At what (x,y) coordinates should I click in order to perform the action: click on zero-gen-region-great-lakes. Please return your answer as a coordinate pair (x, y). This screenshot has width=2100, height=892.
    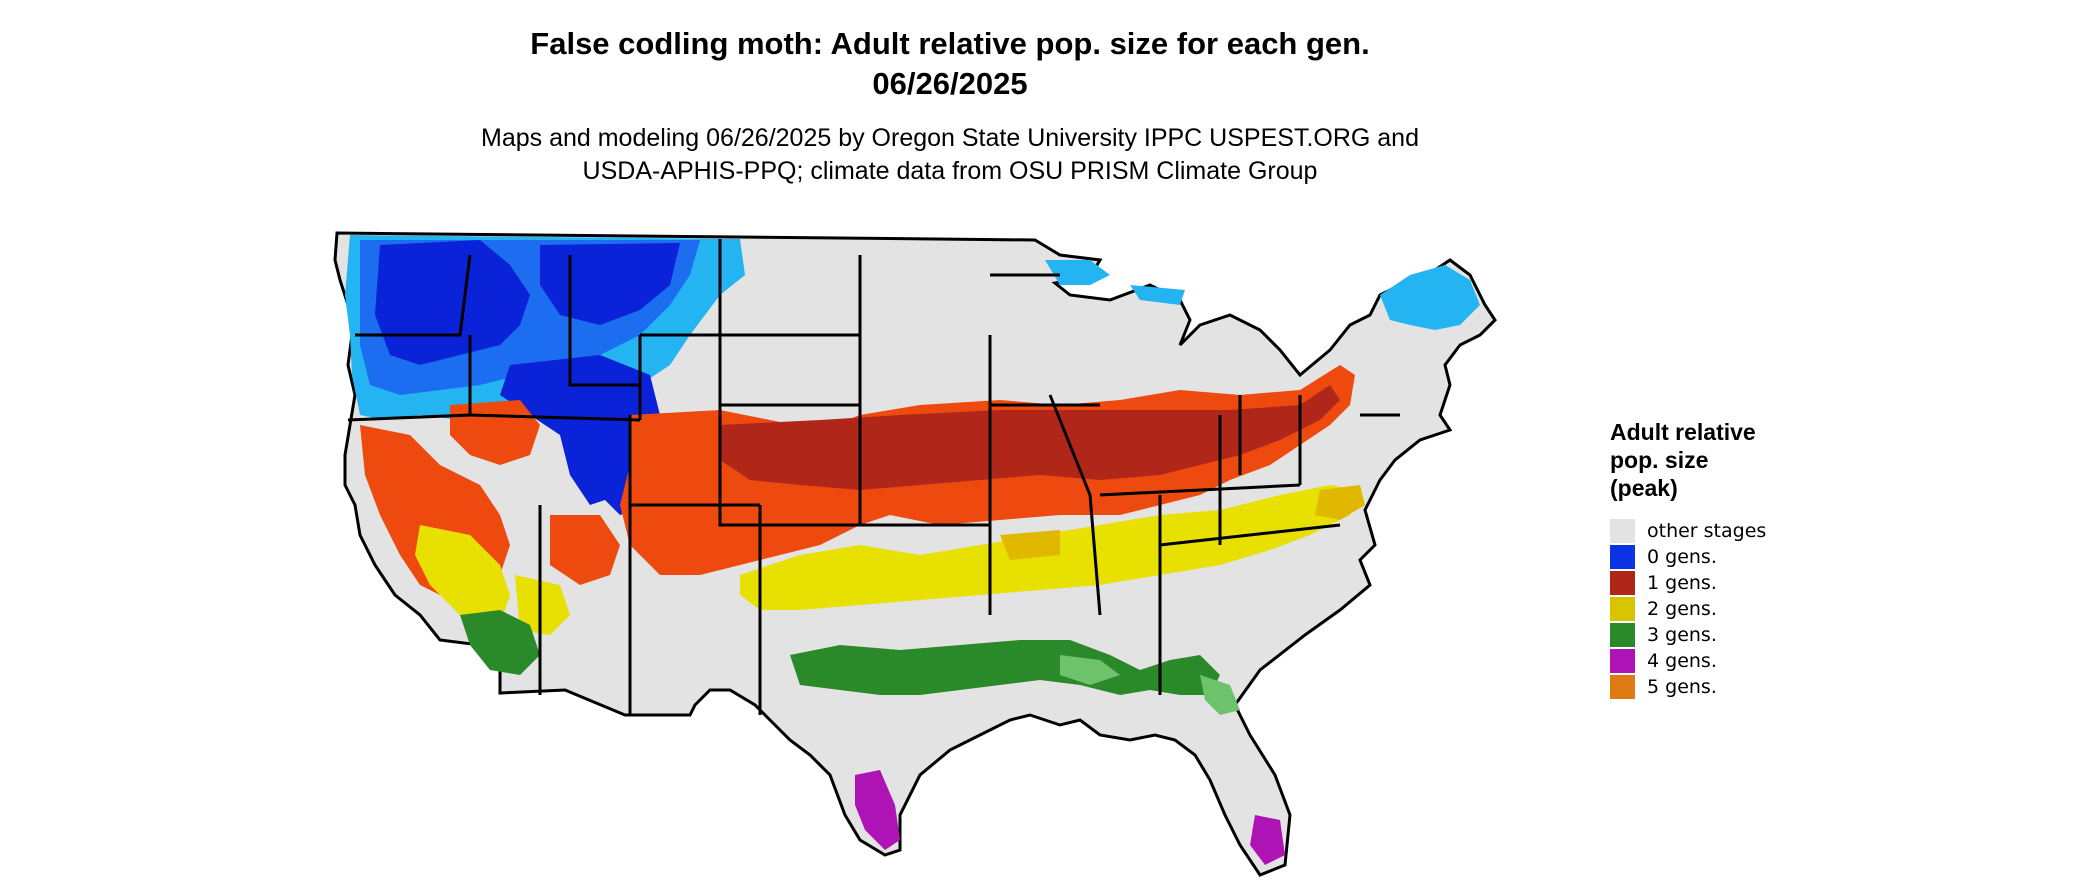
    Looking at the image, I should click on (1115, 282).